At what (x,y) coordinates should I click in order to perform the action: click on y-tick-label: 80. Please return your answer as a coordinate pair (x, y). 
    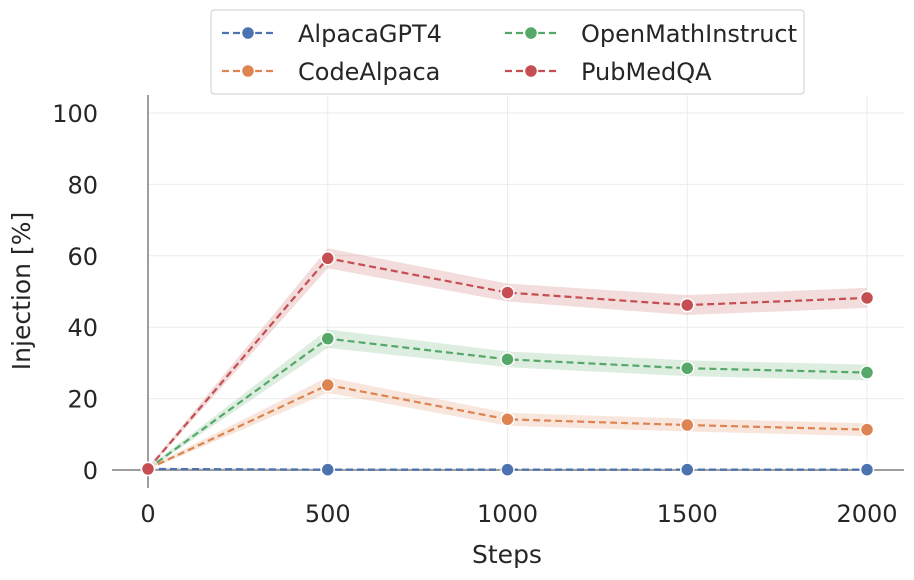
    Looking at the image, I should click on (82, 185).